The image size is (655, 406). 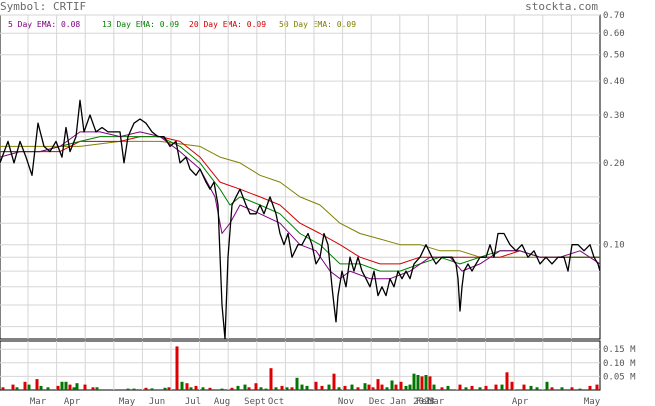 What do you see at coordinates (614, 56) in the screenshot?
I see `price-tick-label: 0.50` at bounding box center [614, 56].